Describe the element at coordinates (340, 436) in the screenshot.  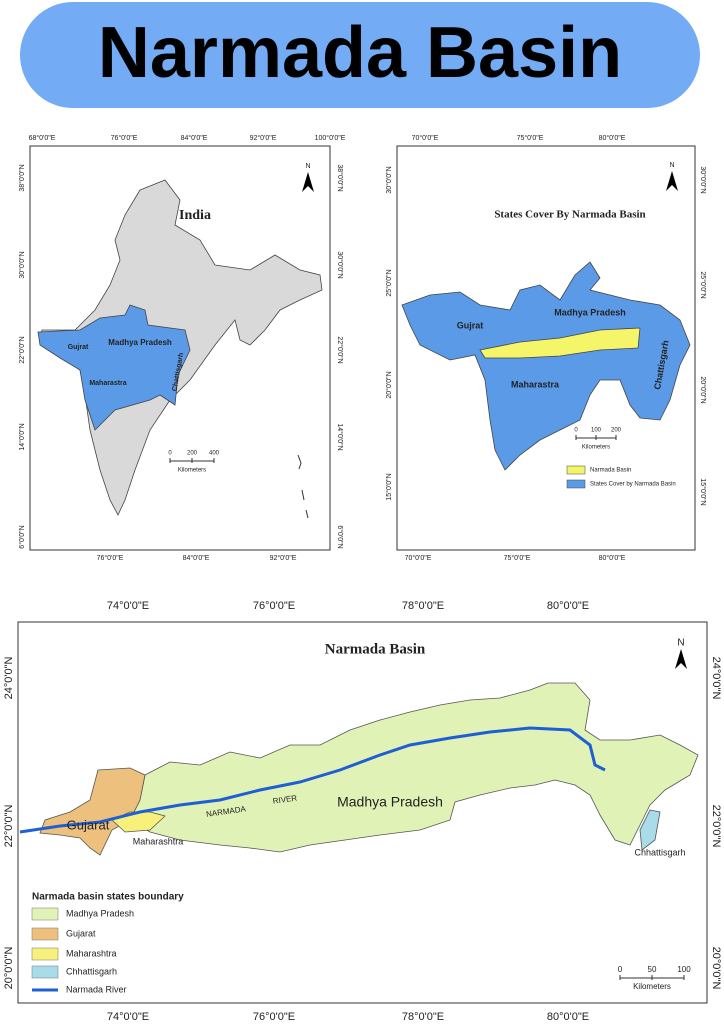
I see `latitude-label: 14°0'0"N` at that location.